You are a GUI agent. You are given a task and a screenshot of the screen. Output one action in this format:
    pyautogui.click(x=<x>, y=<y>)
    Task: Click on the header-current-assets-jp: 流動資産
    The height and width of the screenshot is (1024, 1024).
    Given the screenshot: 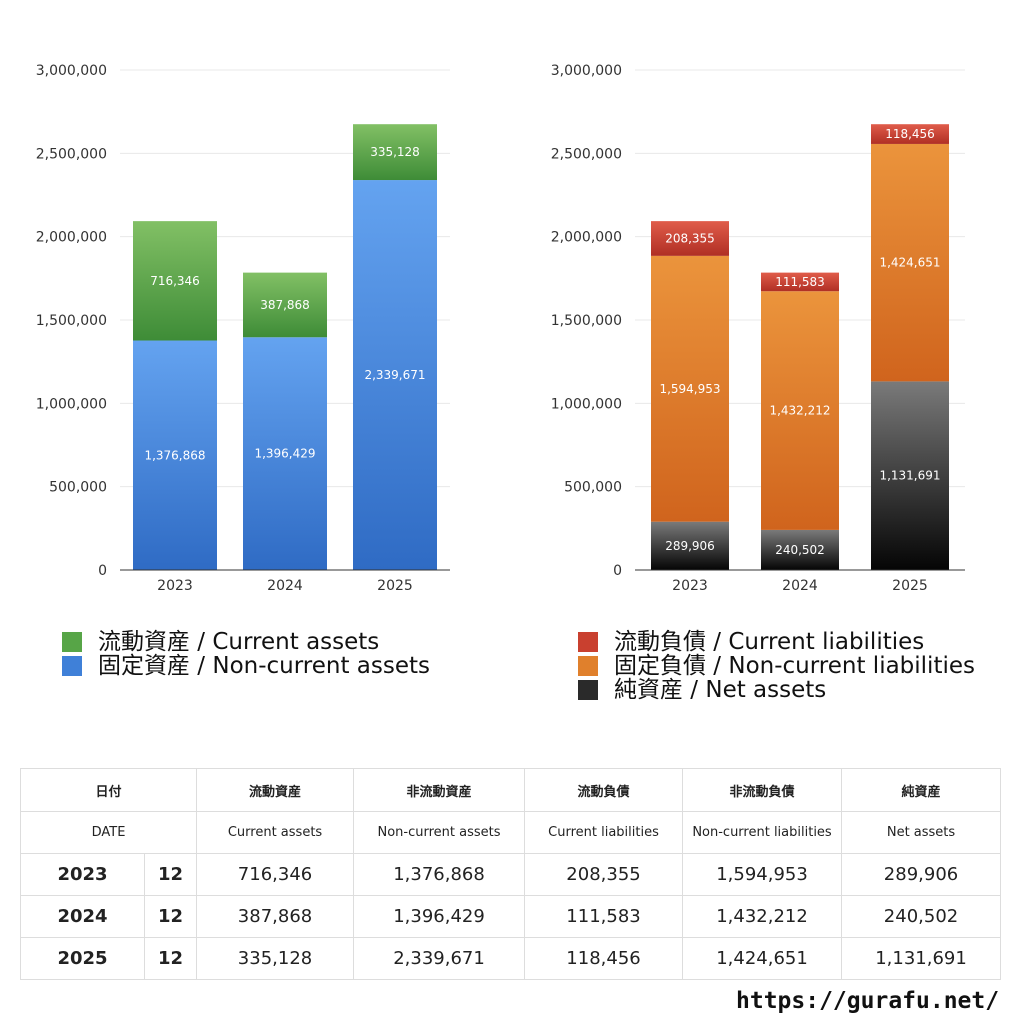 What is the action you would take?
    pyautogui.click(x=275, y=790)
    